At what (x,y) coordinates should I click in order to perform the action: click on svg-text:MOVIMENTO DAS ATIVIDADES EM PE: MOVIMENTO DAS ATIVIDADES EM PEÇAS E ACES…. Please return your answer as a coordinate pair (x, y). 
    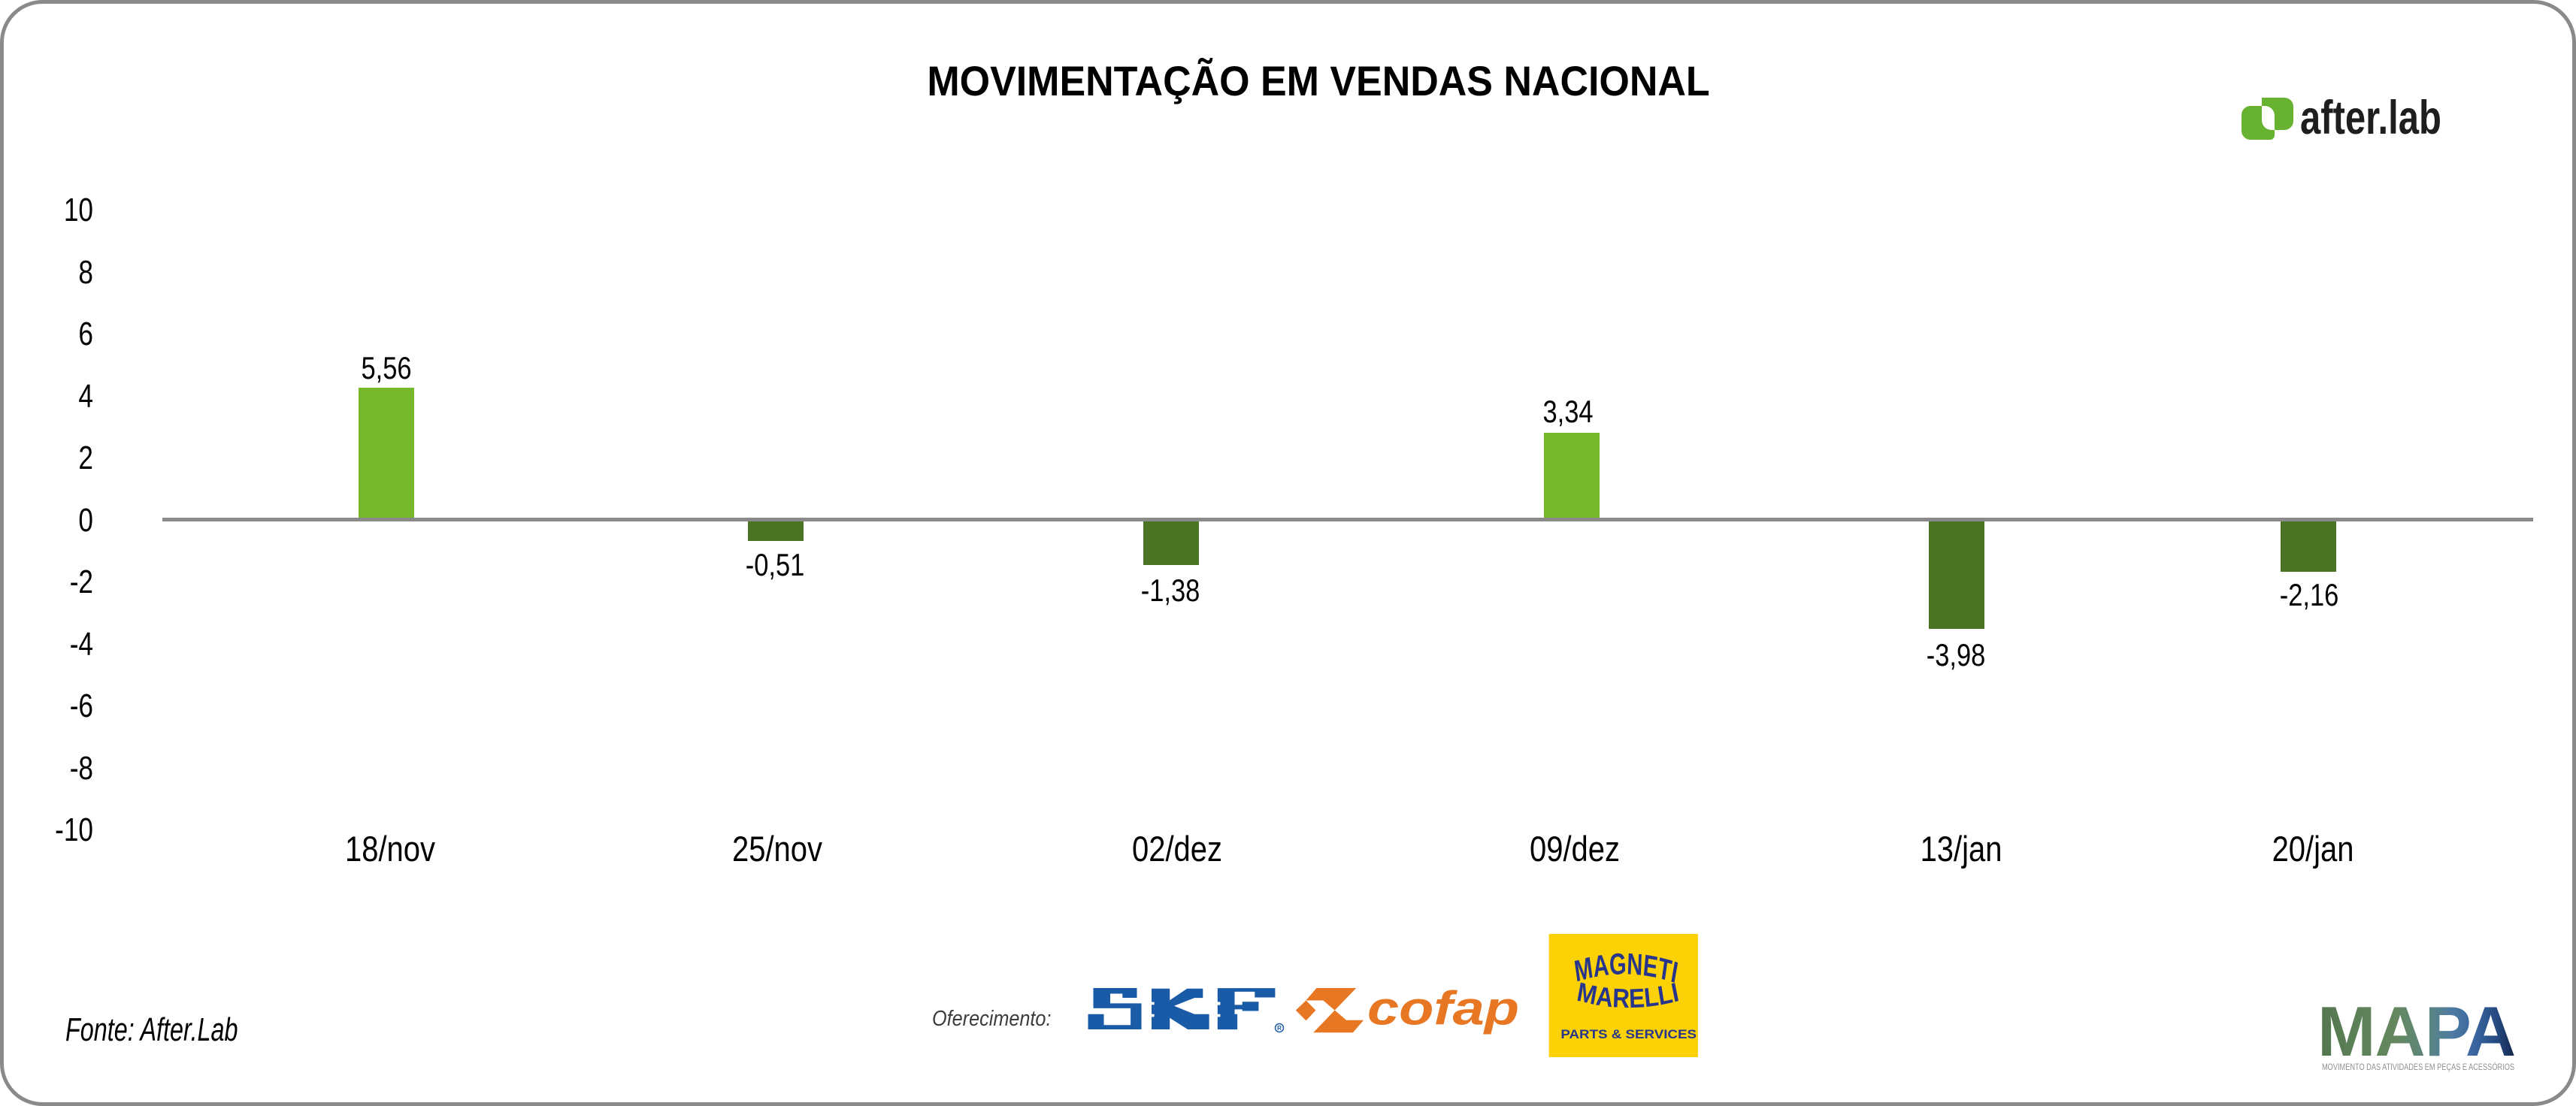
    Looking at the image, I should click on (2418, 1067).